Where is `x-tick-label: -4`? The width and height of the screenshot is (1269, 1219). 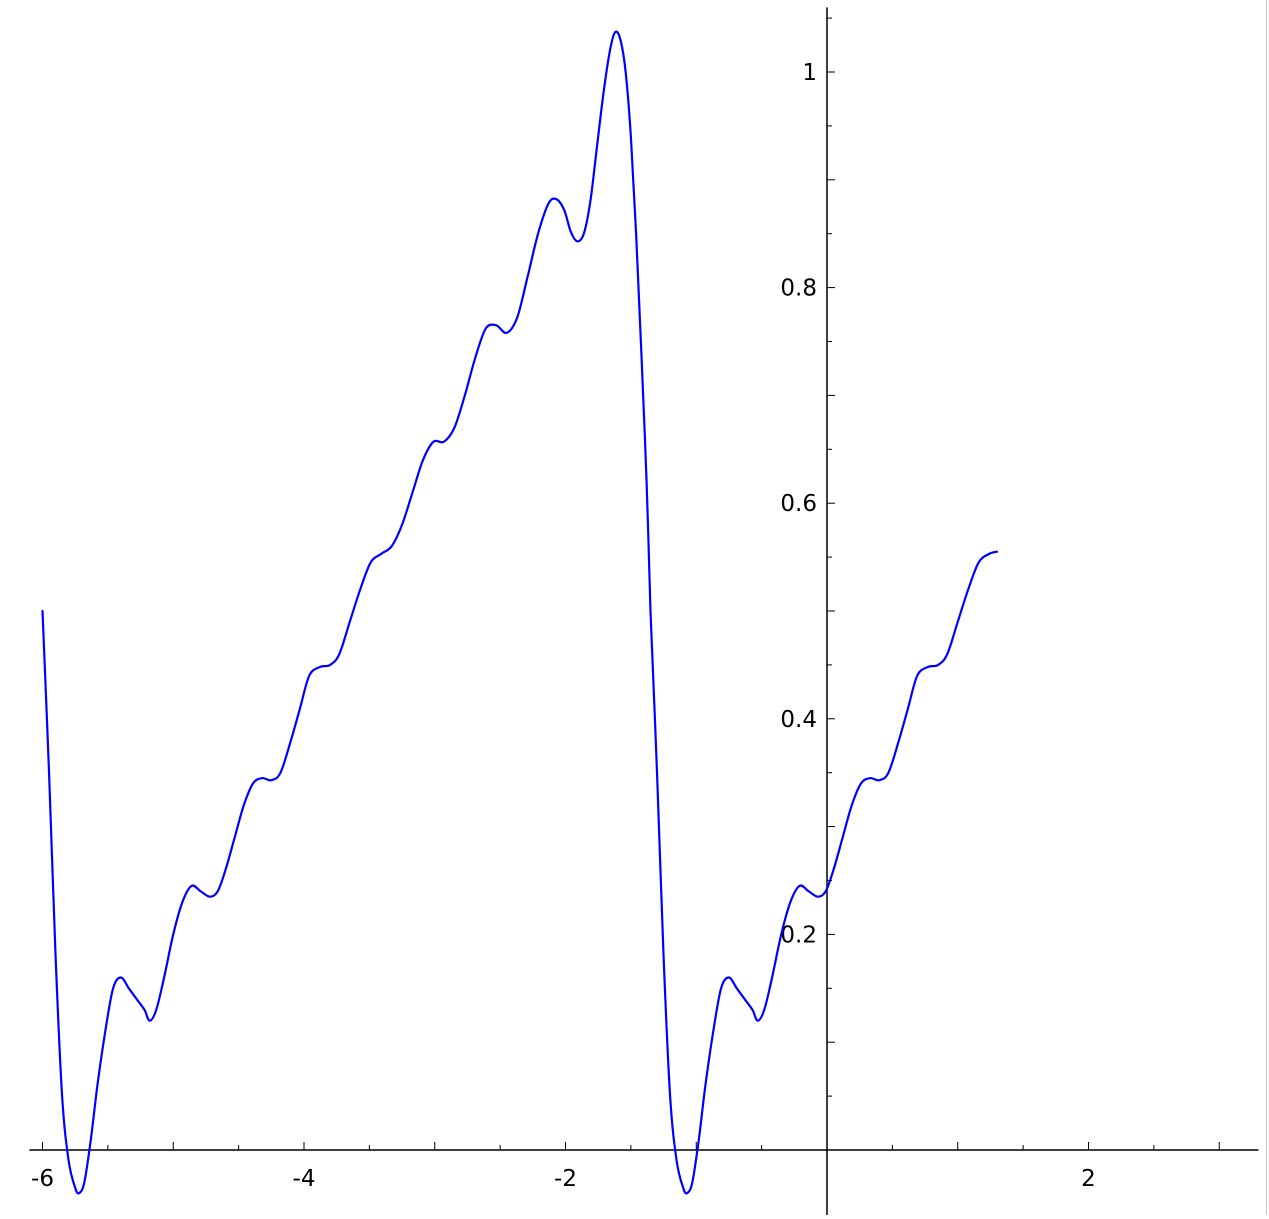 x-tick-label: -4 is located at coordinates (304, 1179).